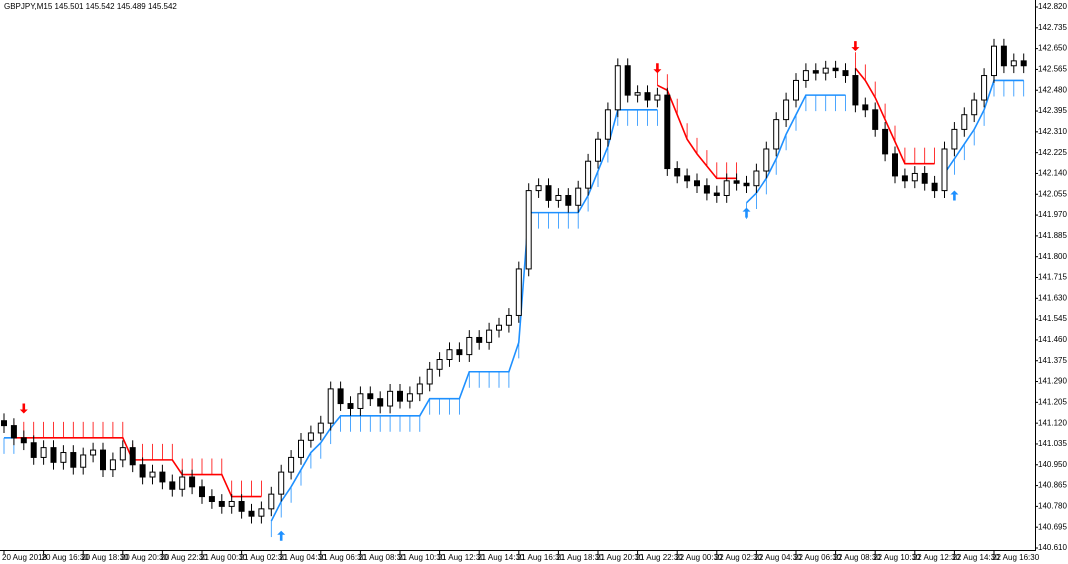 This screenshot has width=1068, height=564. Describe the element at coordinates (1052, 256) in the screenshot. I see `y-tick-label: 141.800` at that location.